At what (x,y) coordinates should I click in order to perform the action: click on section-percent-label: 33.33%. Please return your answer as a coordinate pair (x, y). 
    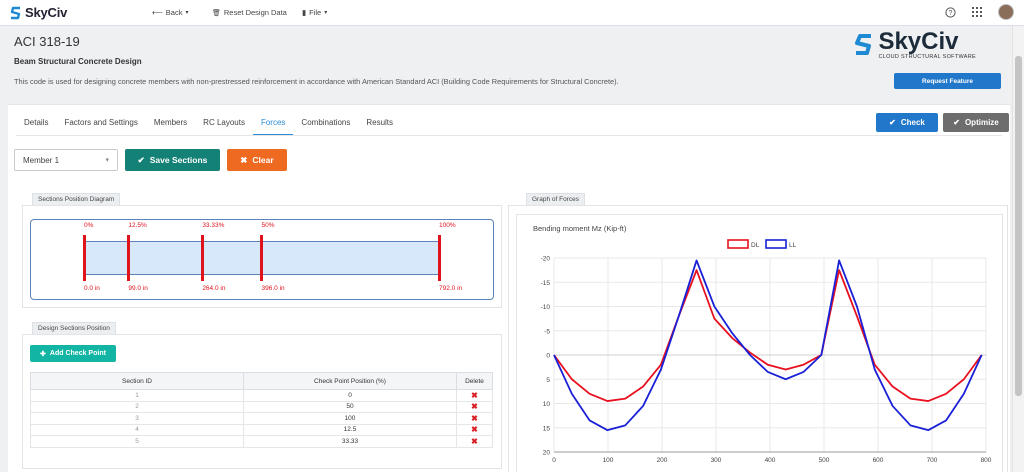
    Looking at the image, I should click on (213, 225).